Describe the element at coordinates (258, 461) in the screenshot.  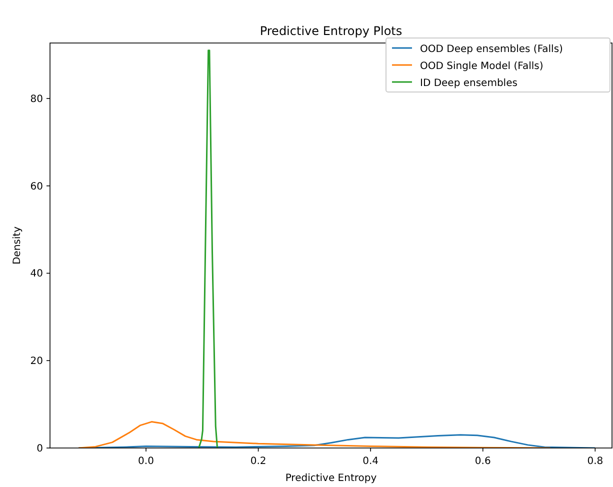
I see `x-tick-label: 0.2` at that location.